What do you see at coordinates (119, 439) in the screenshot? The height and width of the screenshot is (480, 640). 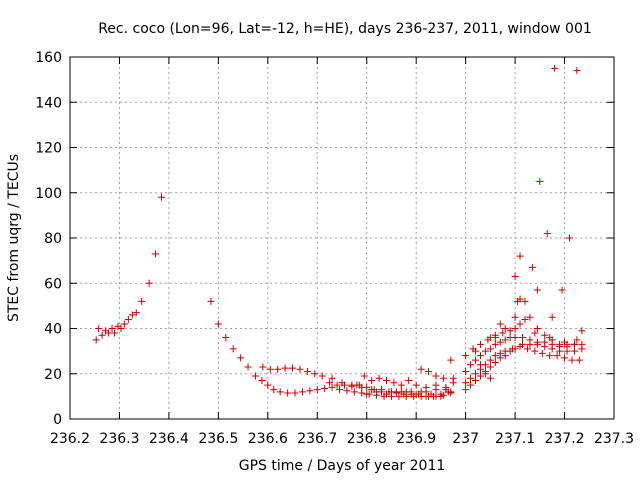 I see `x-tick-label: 236.3` at bounding box center [119, 439].